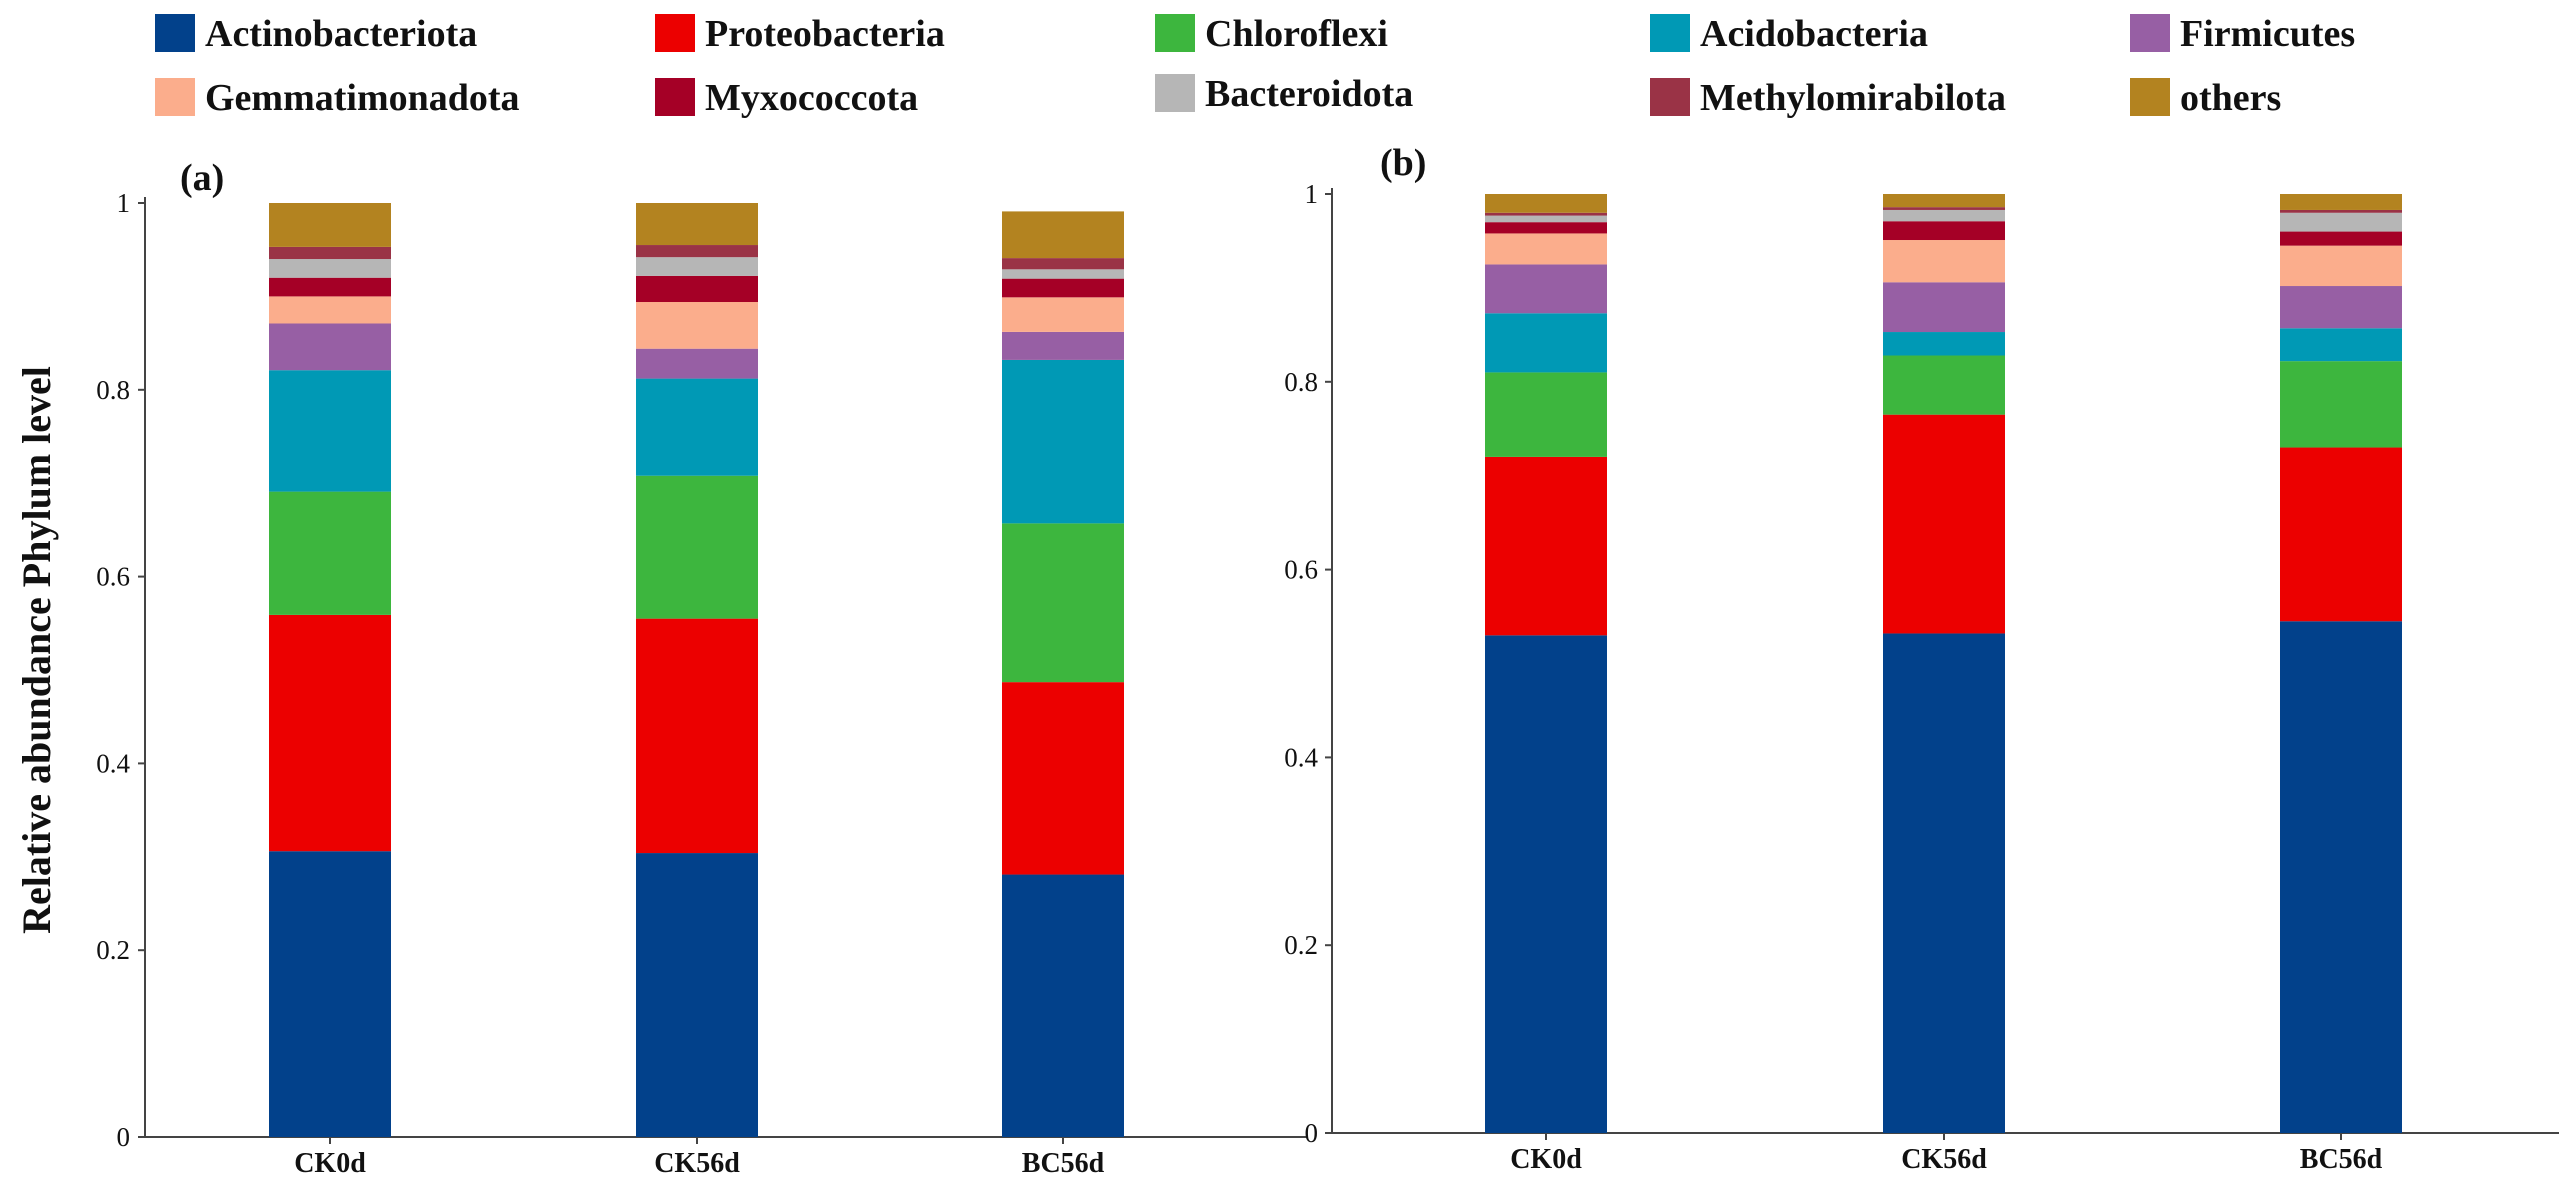 The width and height of the screenshot is (2559, 1195). What do you see at coordinates (36, 650) in the screenshot?
I see `y-axis-label: Relative abundance Phylum level` at bounding box center [36, 650].